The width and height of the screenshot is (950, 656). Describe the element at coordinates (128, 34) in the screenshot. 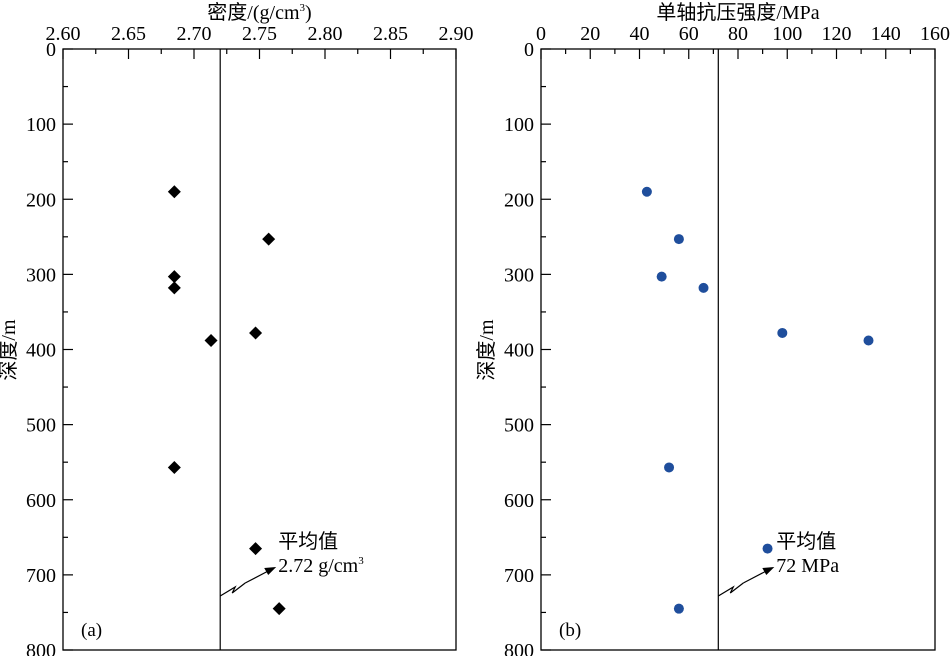

I see `x-tick-label: 2.65` at that location.